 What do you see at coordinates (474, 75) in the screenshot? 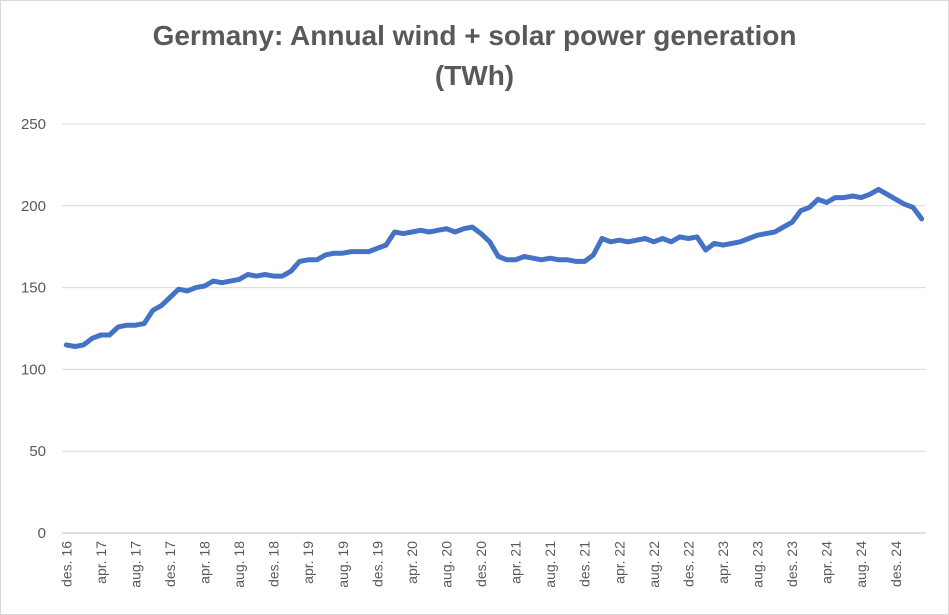
I see `chart-title-unit: (TWh)` at bounding box center [474, 75].